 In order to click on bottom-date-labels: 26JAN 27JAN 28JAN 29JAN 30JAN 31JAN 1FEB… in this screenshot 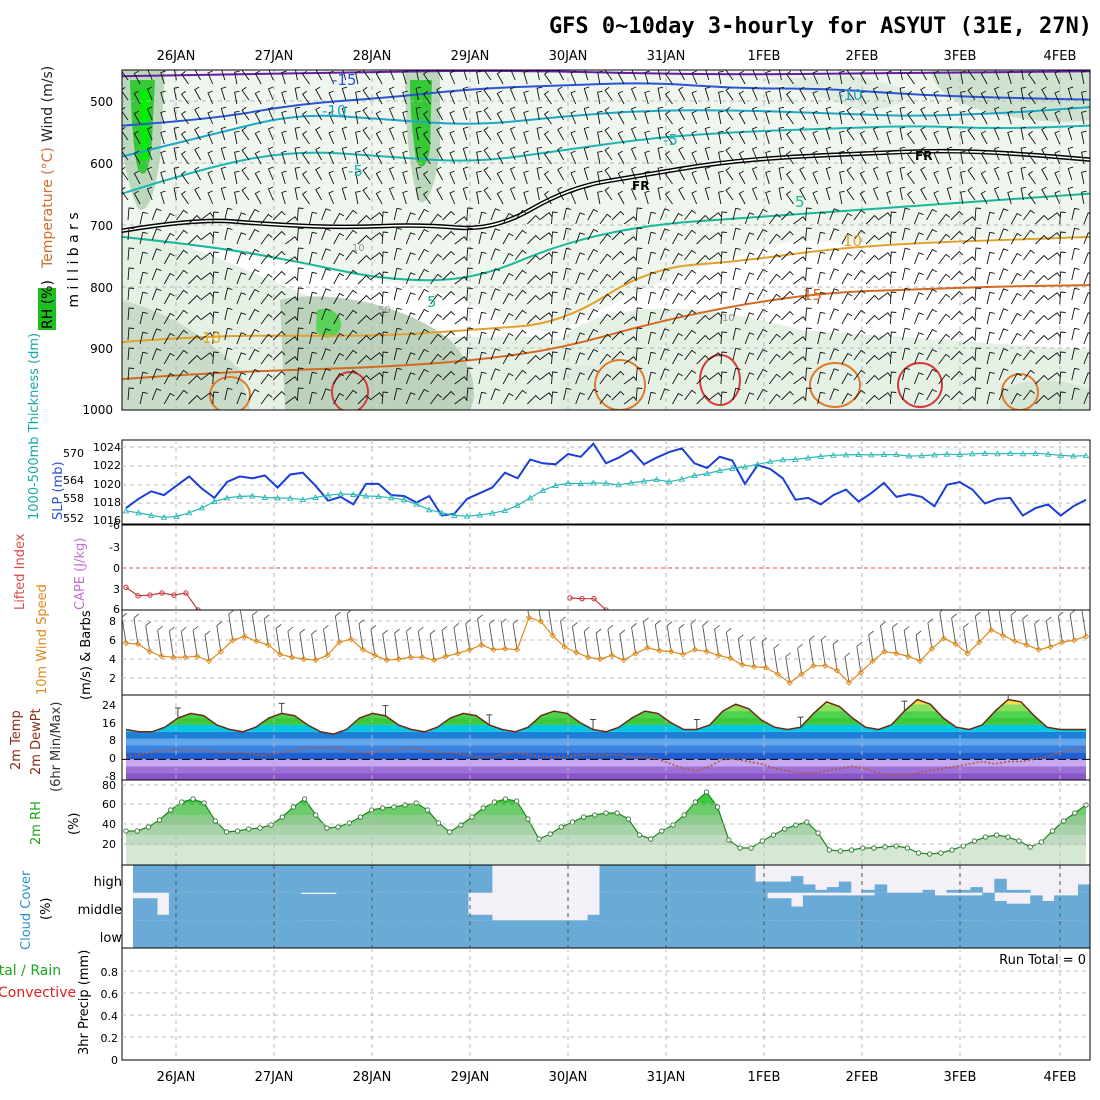, I will do `click(617, 1077)`.